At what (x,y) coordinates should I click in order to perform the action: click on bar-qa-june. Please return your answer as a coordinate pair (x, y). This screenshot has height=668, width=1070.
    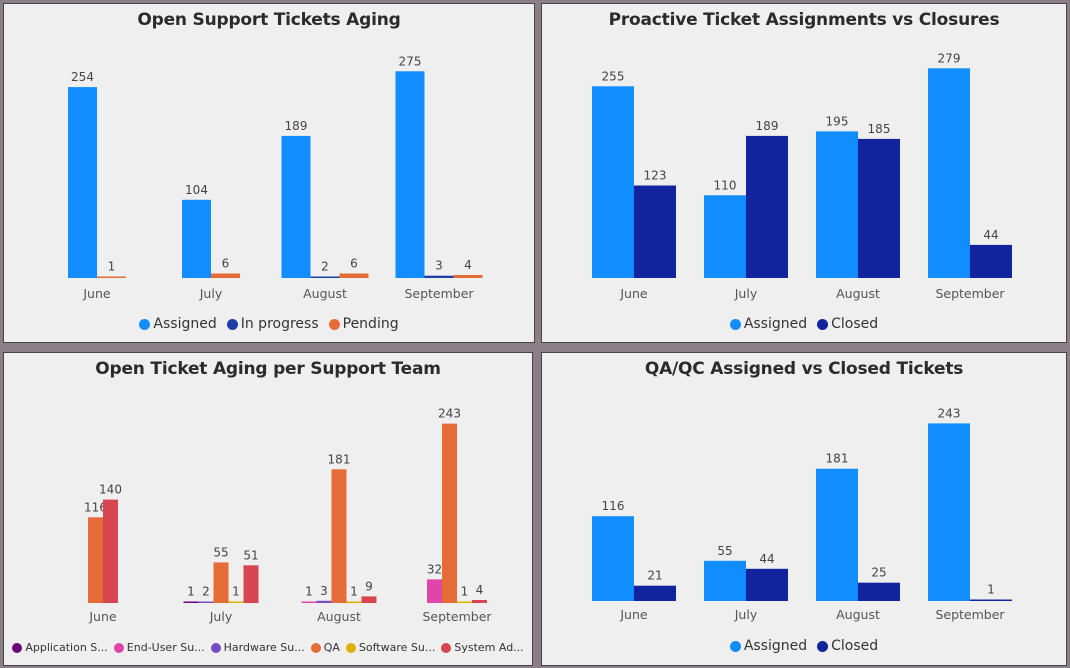
    Looking at the image, I should click on (95, 560).